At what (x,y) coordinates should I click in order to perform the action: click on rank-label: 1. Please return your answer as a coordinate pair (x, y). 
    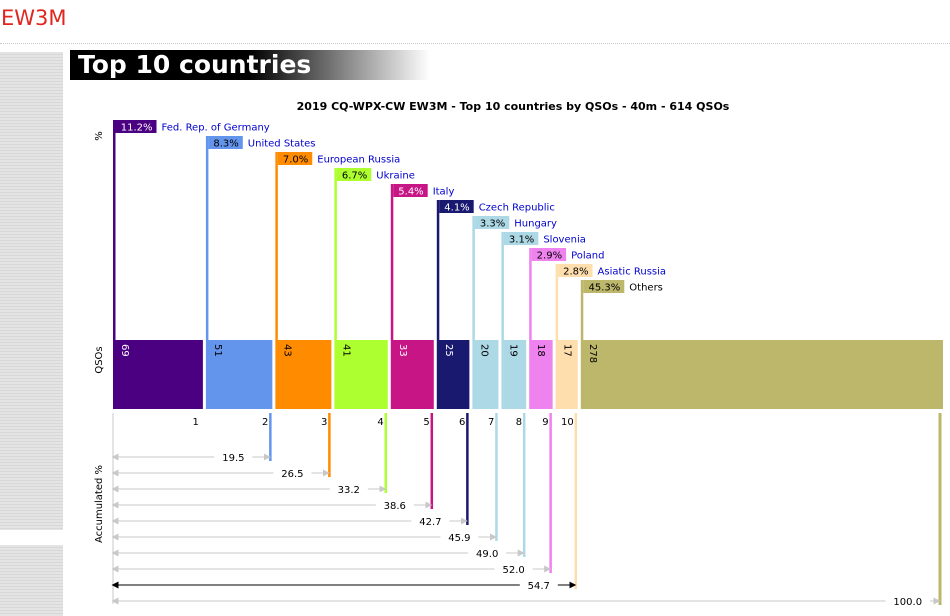
    Looking at the image, I should click on (196, 422).